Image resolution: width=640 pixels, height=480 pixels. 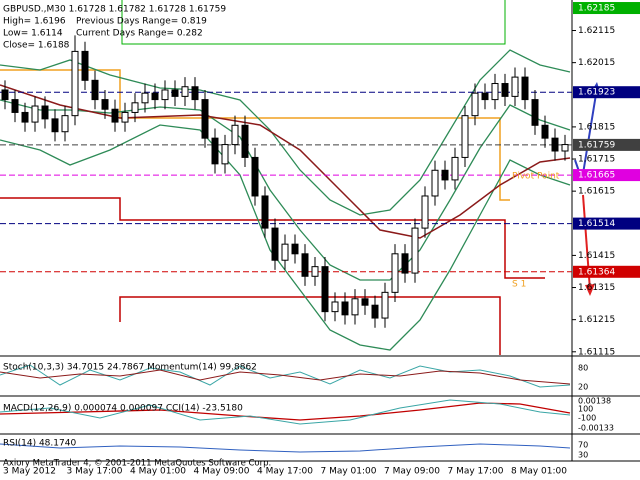 What do you see at coordinates (596, 256) in the screenshot?
I see `y-tick-label: 1.61415` at bounding box center [596, 256].